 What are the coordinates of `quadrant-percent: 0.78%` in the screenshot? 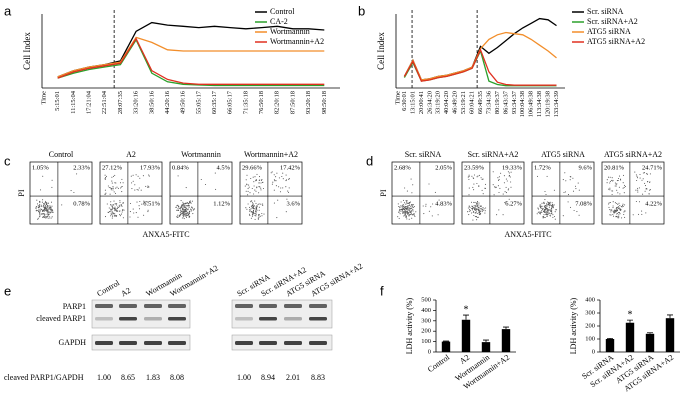 It's located at (81, 204).